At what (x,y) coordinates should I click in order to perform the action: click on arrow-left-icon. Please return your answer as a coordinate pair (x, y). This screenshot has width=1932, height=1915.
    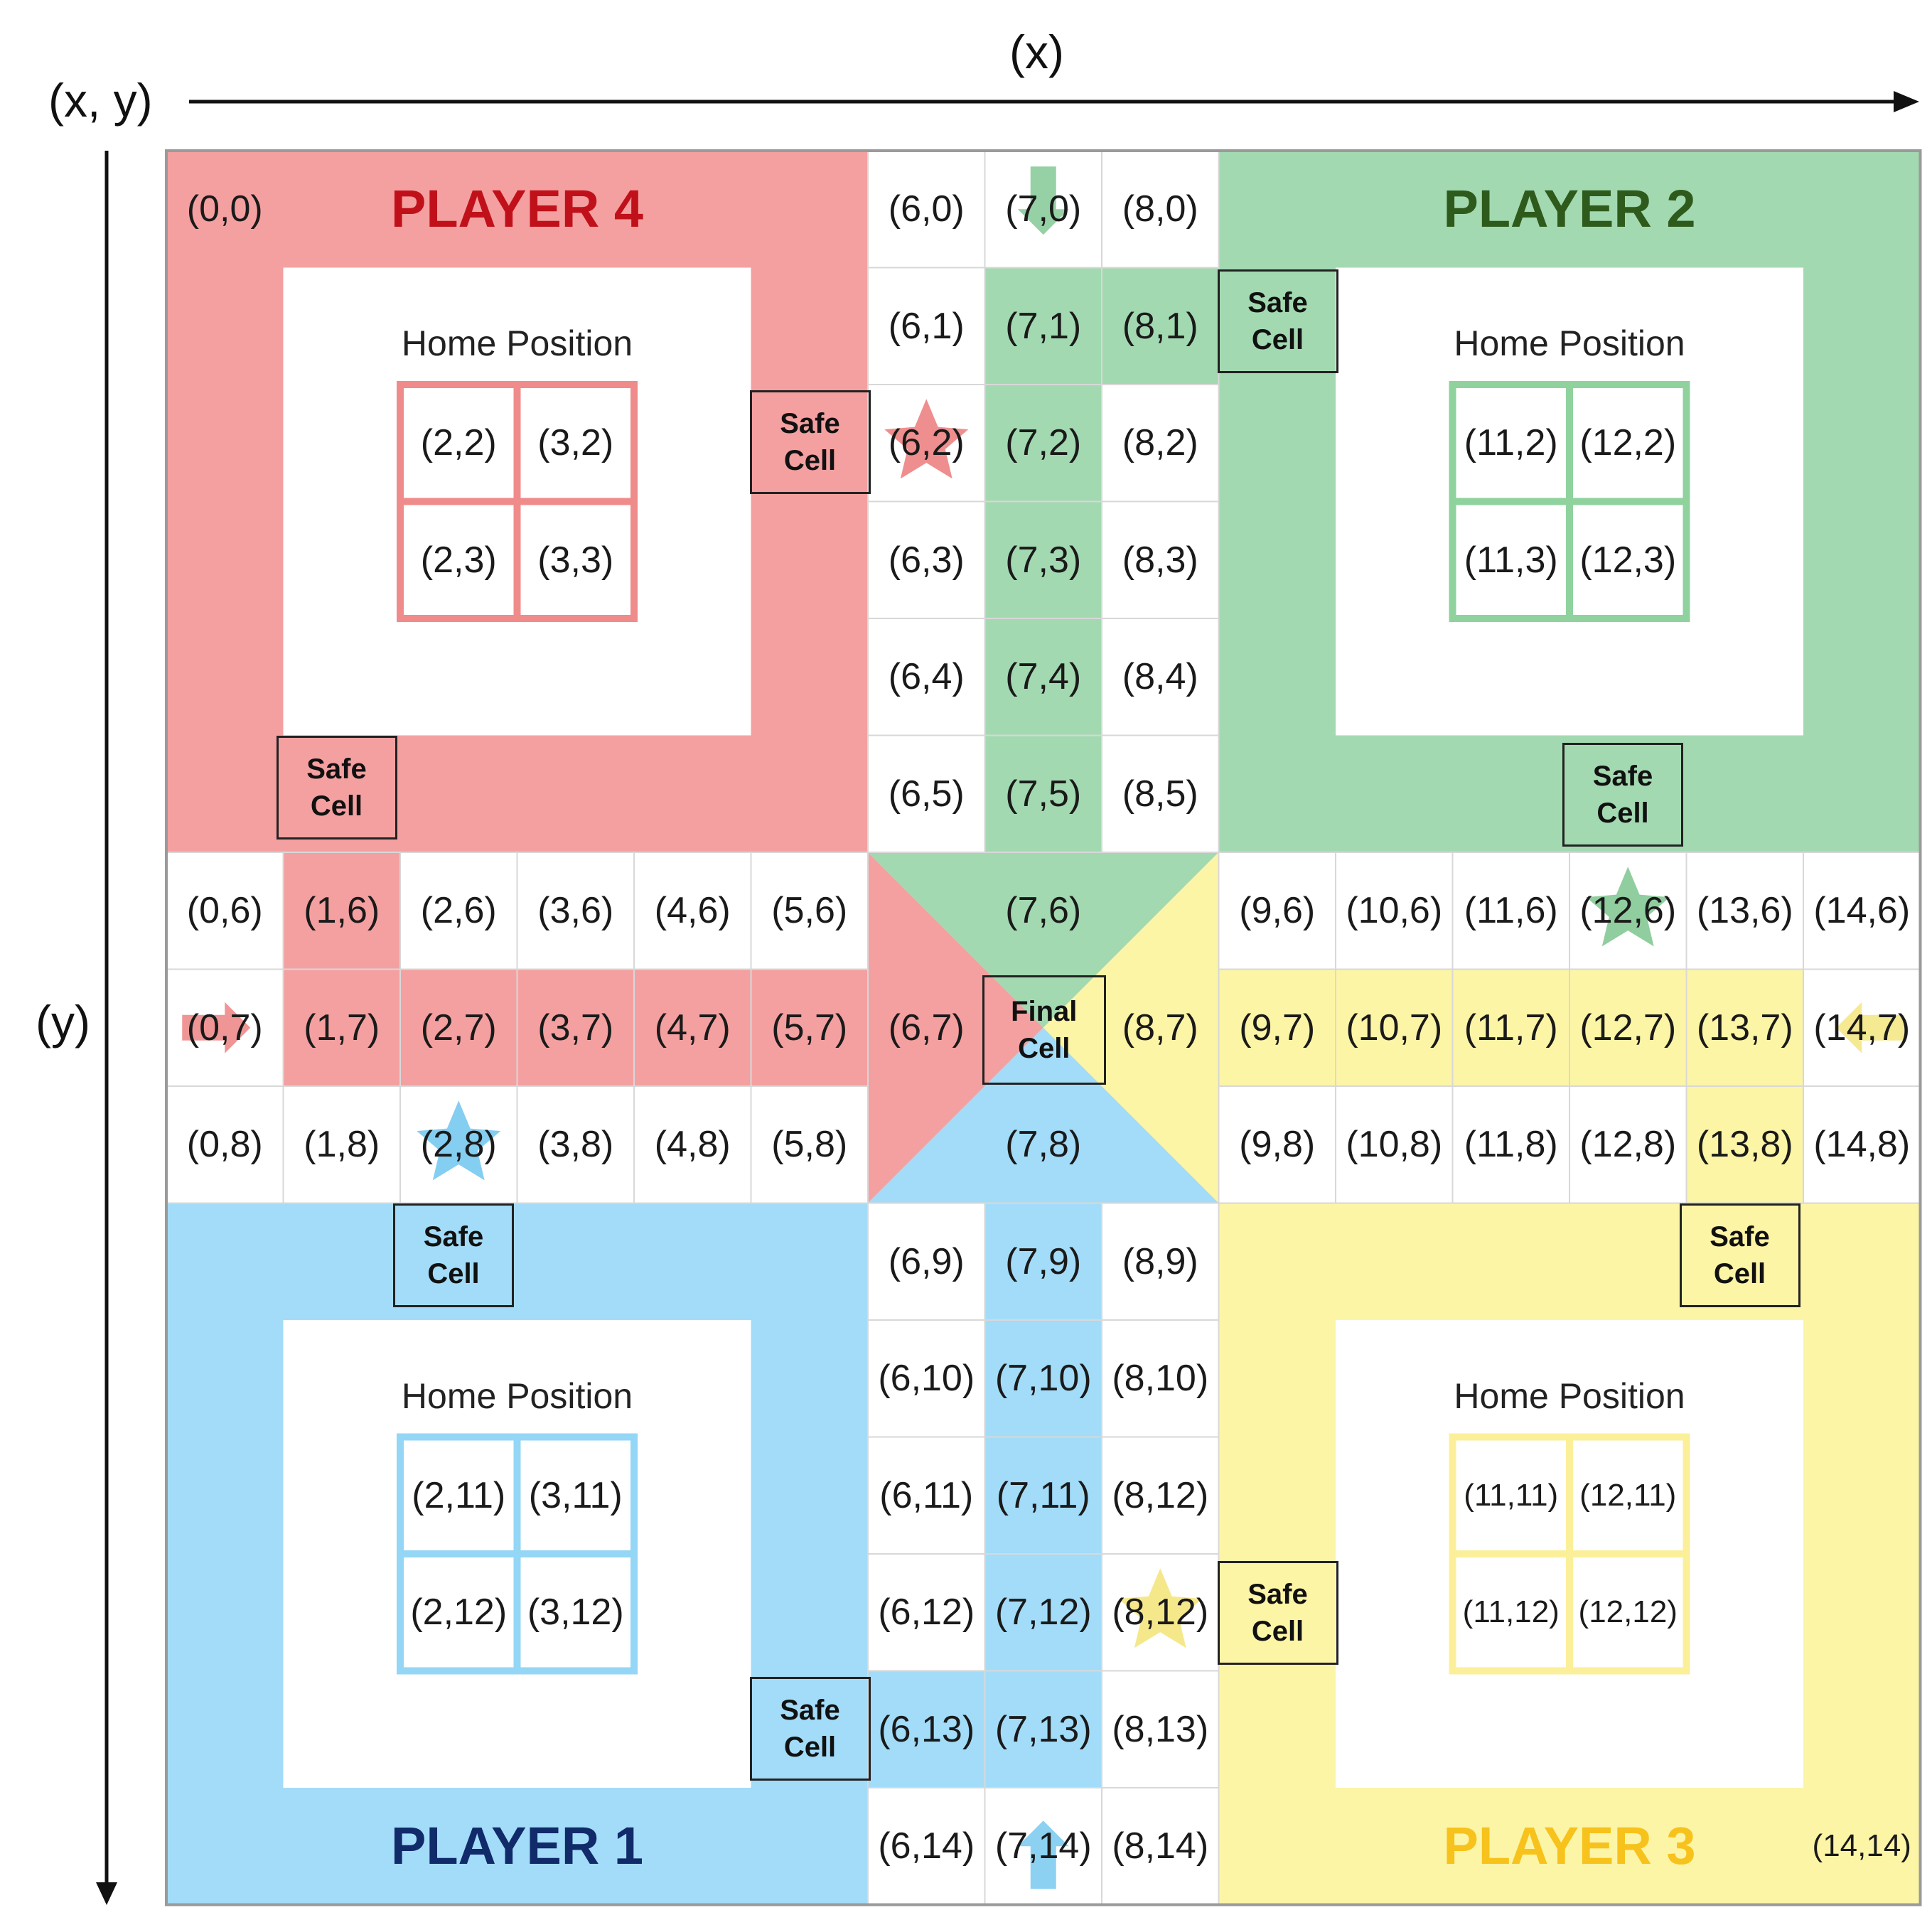
    Looking at the image, I should click on (1870, 1027).